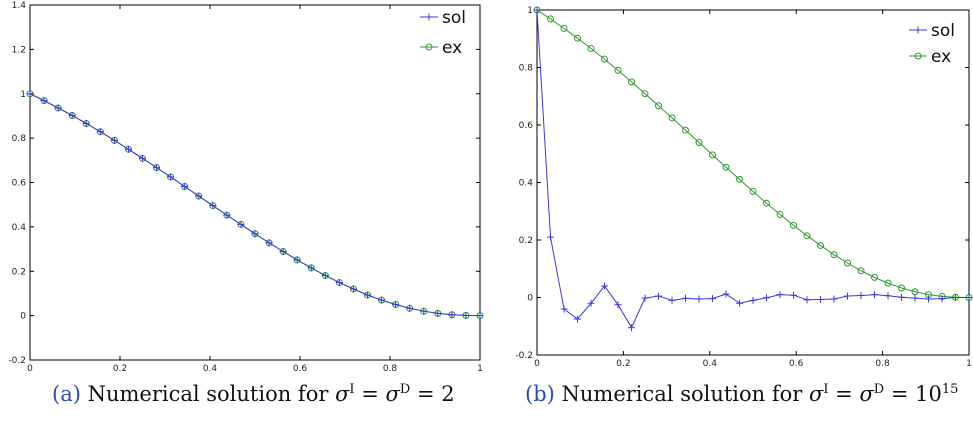 The width and height of the screenshot is (973, 427). Describe the element at coordinates (19, 272) in the screenshot. I see `chart-a-ytick-label: 0.2` at that location.